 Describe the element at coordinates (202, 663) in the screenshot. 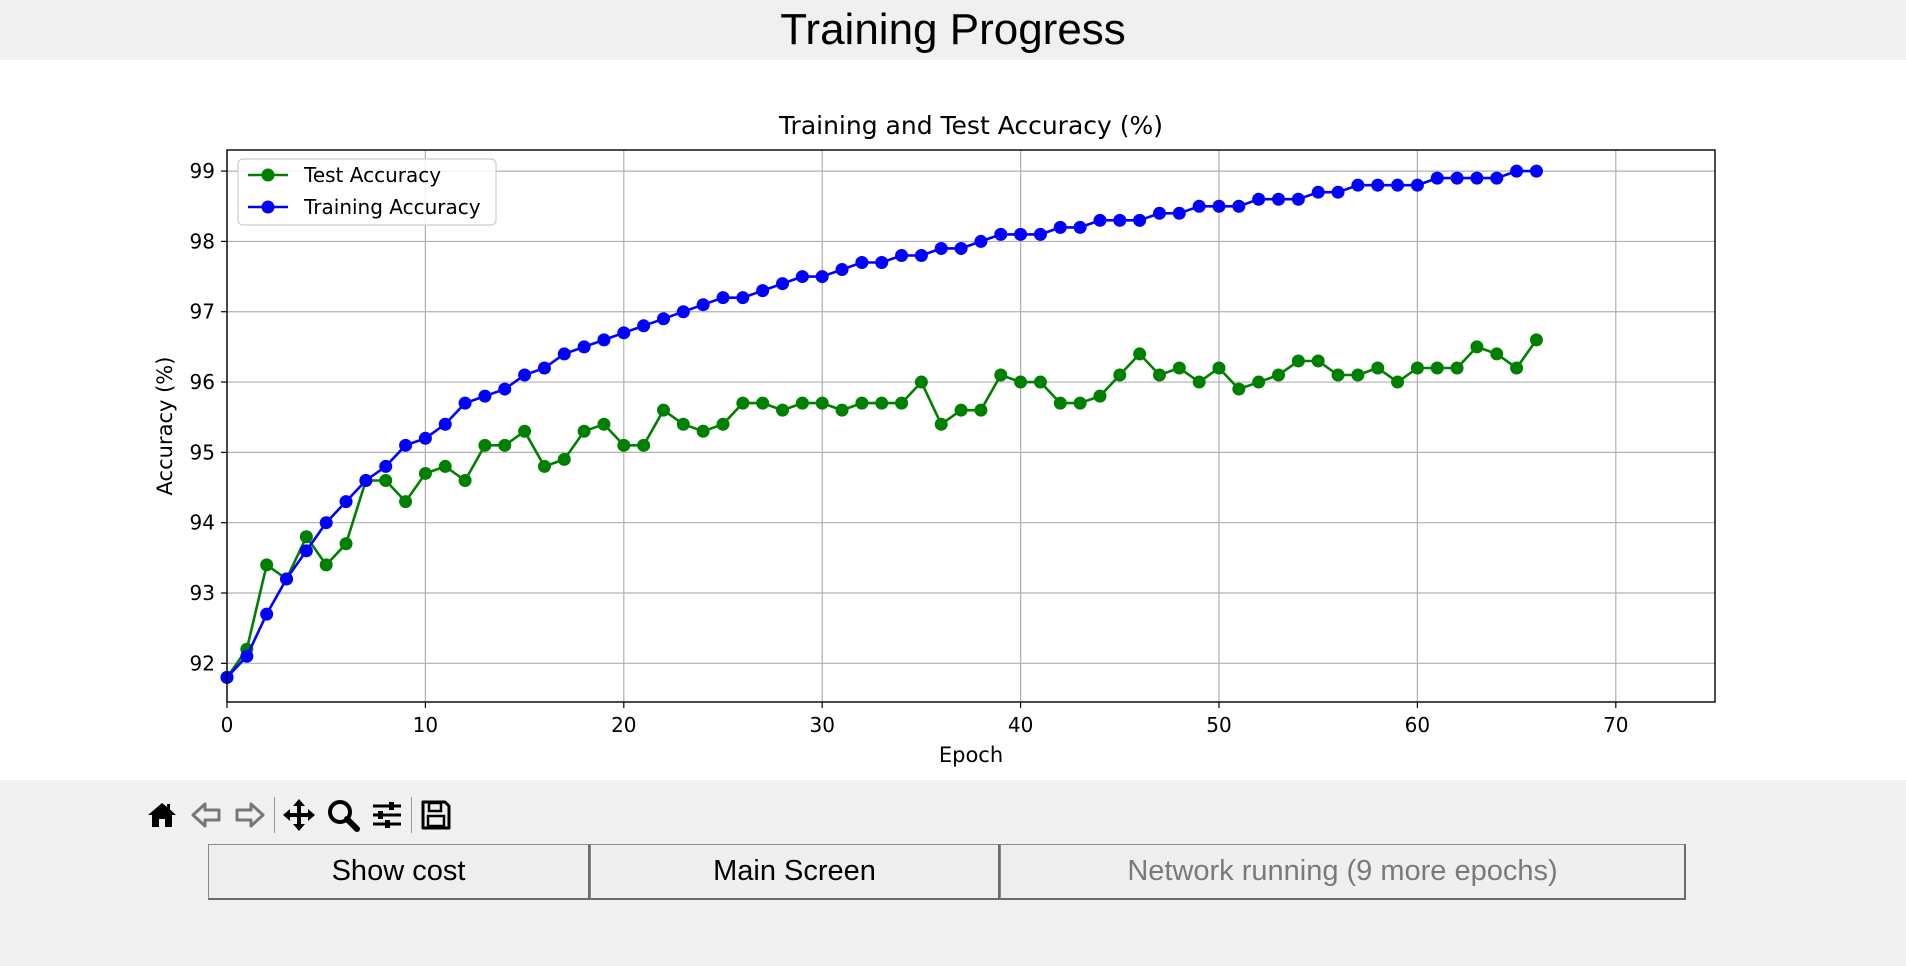

I see `y-tick-label: 92` at that location.